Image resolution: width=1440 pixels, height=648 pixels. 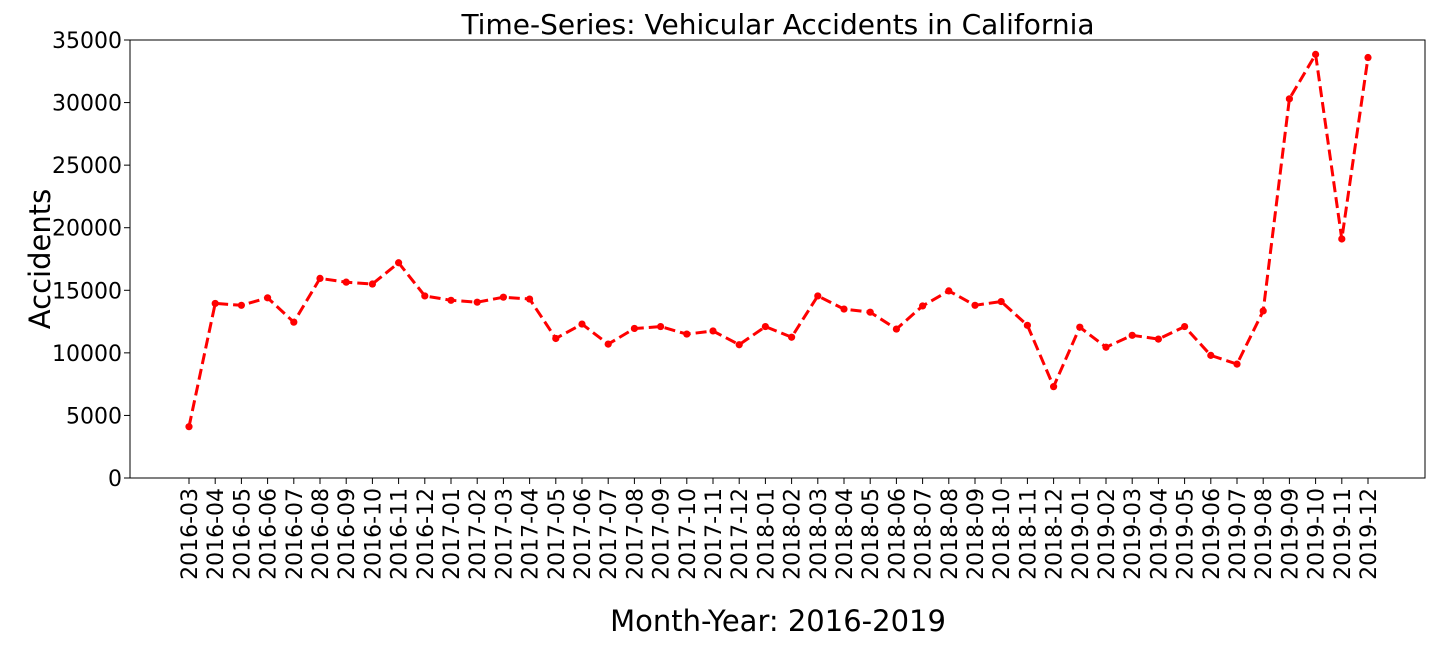 I want to click on x-tick-label: 2019-09, so click(x=1290, y=534).